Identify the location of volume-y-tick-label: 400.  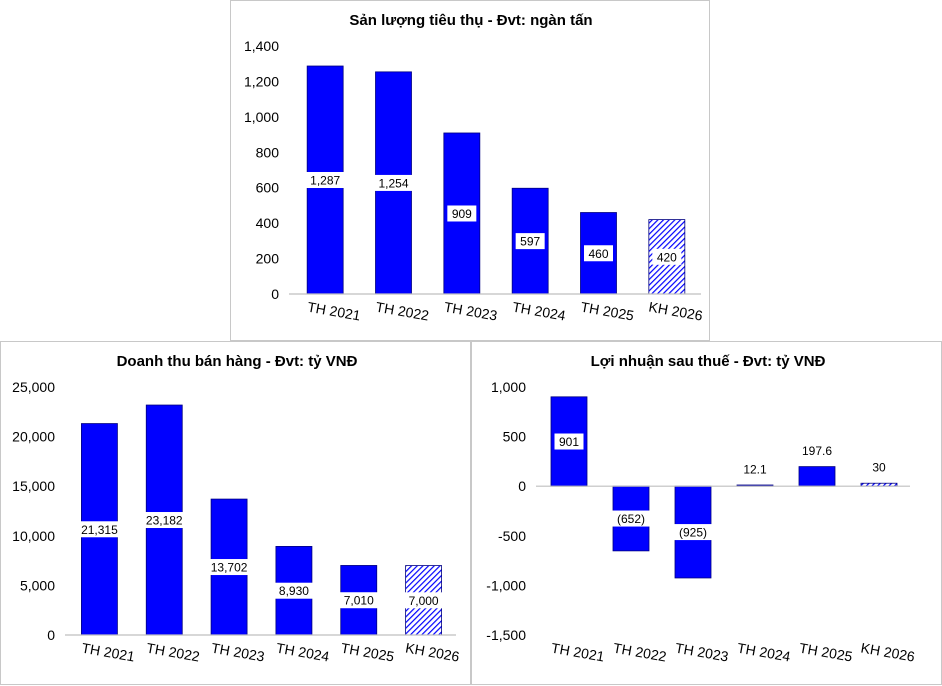
(268, 223).